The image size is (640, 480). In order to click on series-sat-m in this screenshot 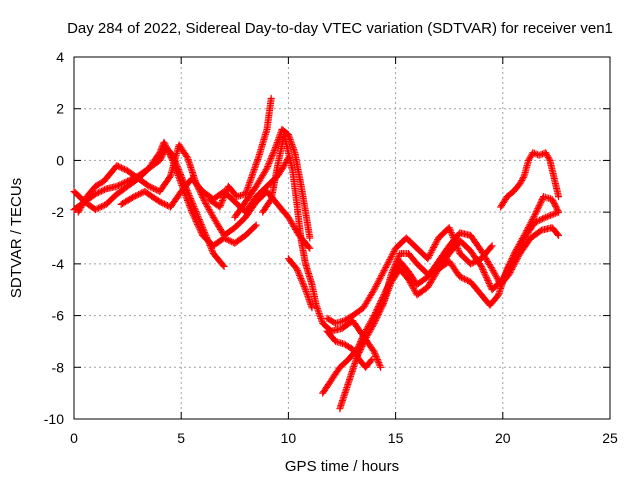, I will do `click(470, 251)`.